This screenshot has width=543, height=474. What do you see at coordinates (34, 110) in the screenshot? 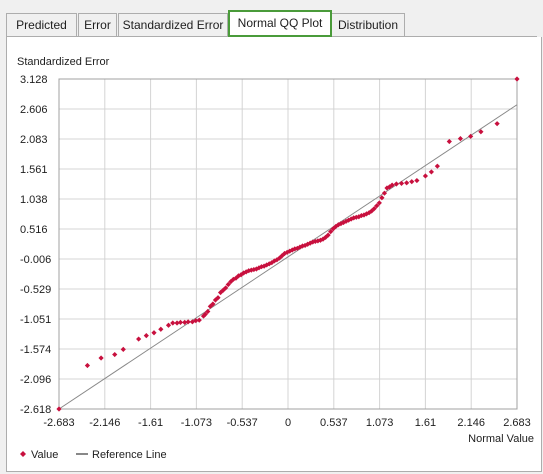
I see `y-tick-label: 2.606` at bounding box center [34, 110].